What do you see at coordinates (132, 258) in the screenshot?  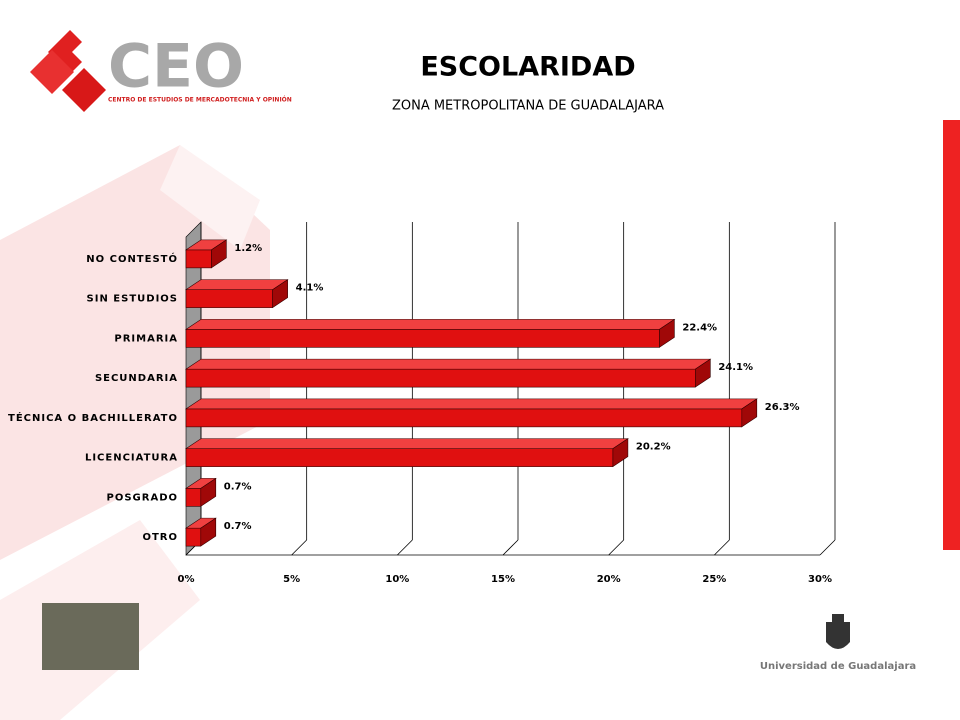 I see `y-tick-label: NO CONTESTÓ` at bounding box center [132, 258].